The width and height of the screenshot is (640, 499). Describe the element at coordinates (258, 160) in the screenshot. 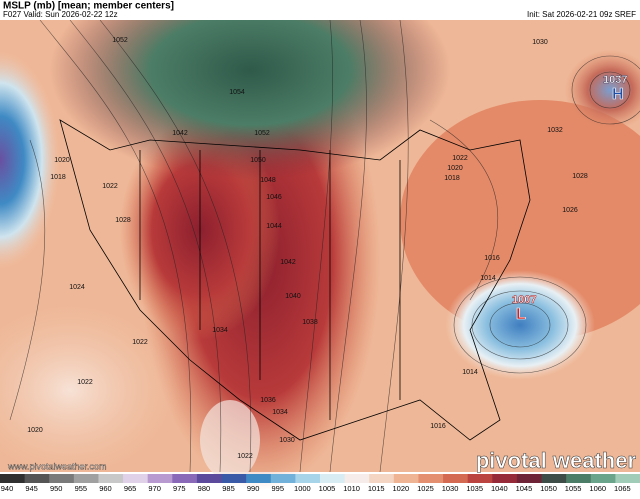

I see `isobar-label: 1050` at that location.